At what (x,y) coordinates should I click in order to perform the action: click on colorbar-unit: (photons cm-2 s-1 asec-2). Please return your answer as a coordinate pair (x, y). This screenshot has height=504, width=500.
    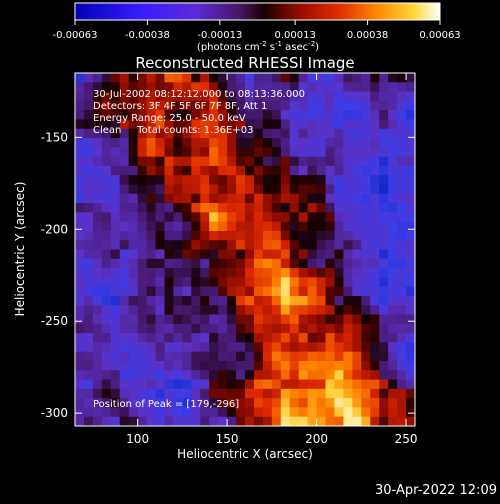
    Looking at the image, I should click on (258, 46).